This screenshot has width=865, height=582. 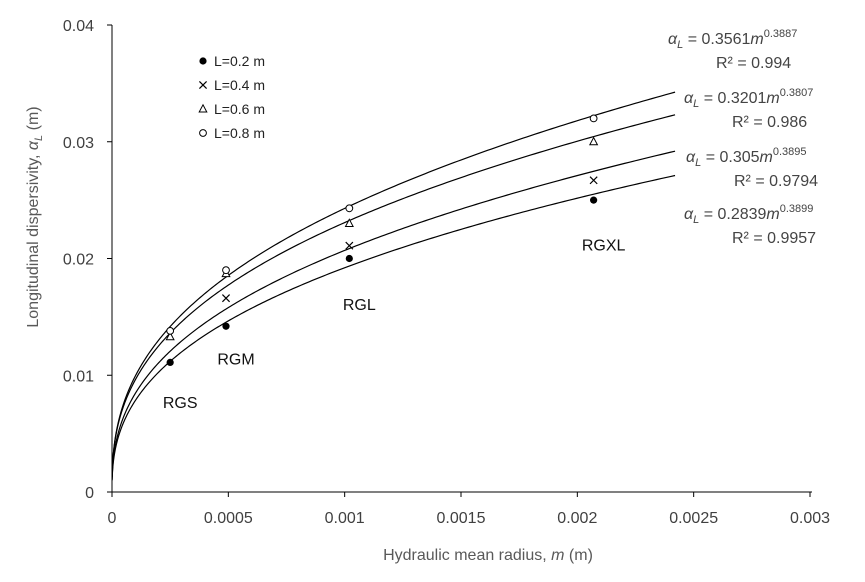 I want to click on y-tick-label: 0, so click(x=89, y=493).